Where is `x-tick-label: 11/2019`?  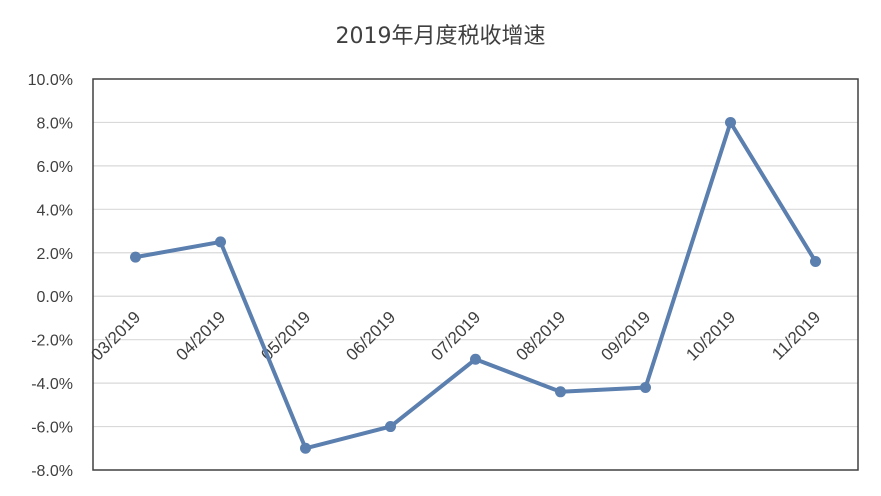
x-tick-label: 11/2019 is located at coordinates (796, 336).